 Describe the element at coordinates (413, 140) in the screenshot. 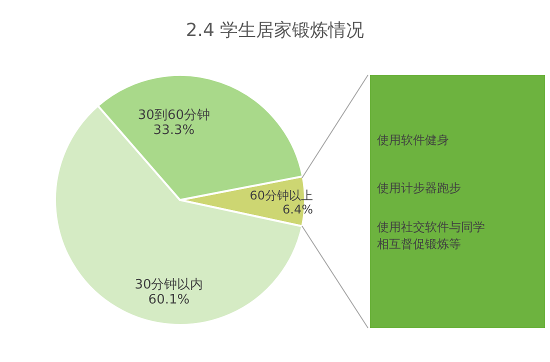

I see `text: 使用软件健身` at that location.